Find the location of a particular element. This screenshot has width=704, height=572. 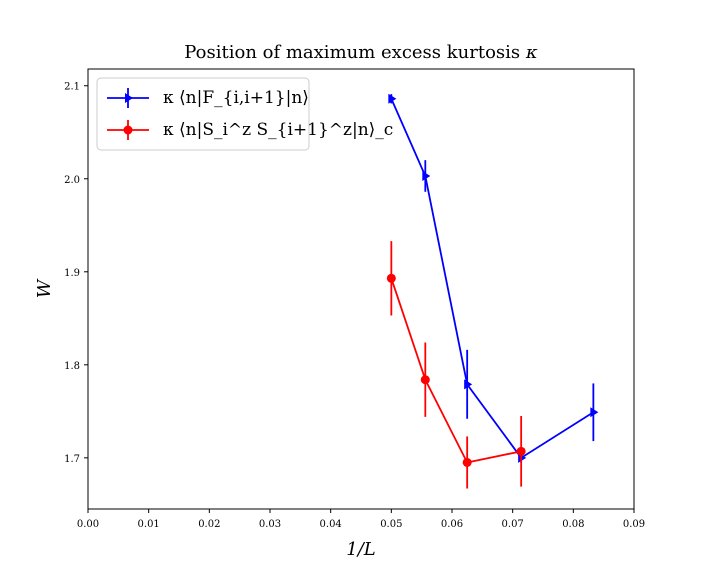

y-tick-label: 2.0 is located at coordinates (72, 180).